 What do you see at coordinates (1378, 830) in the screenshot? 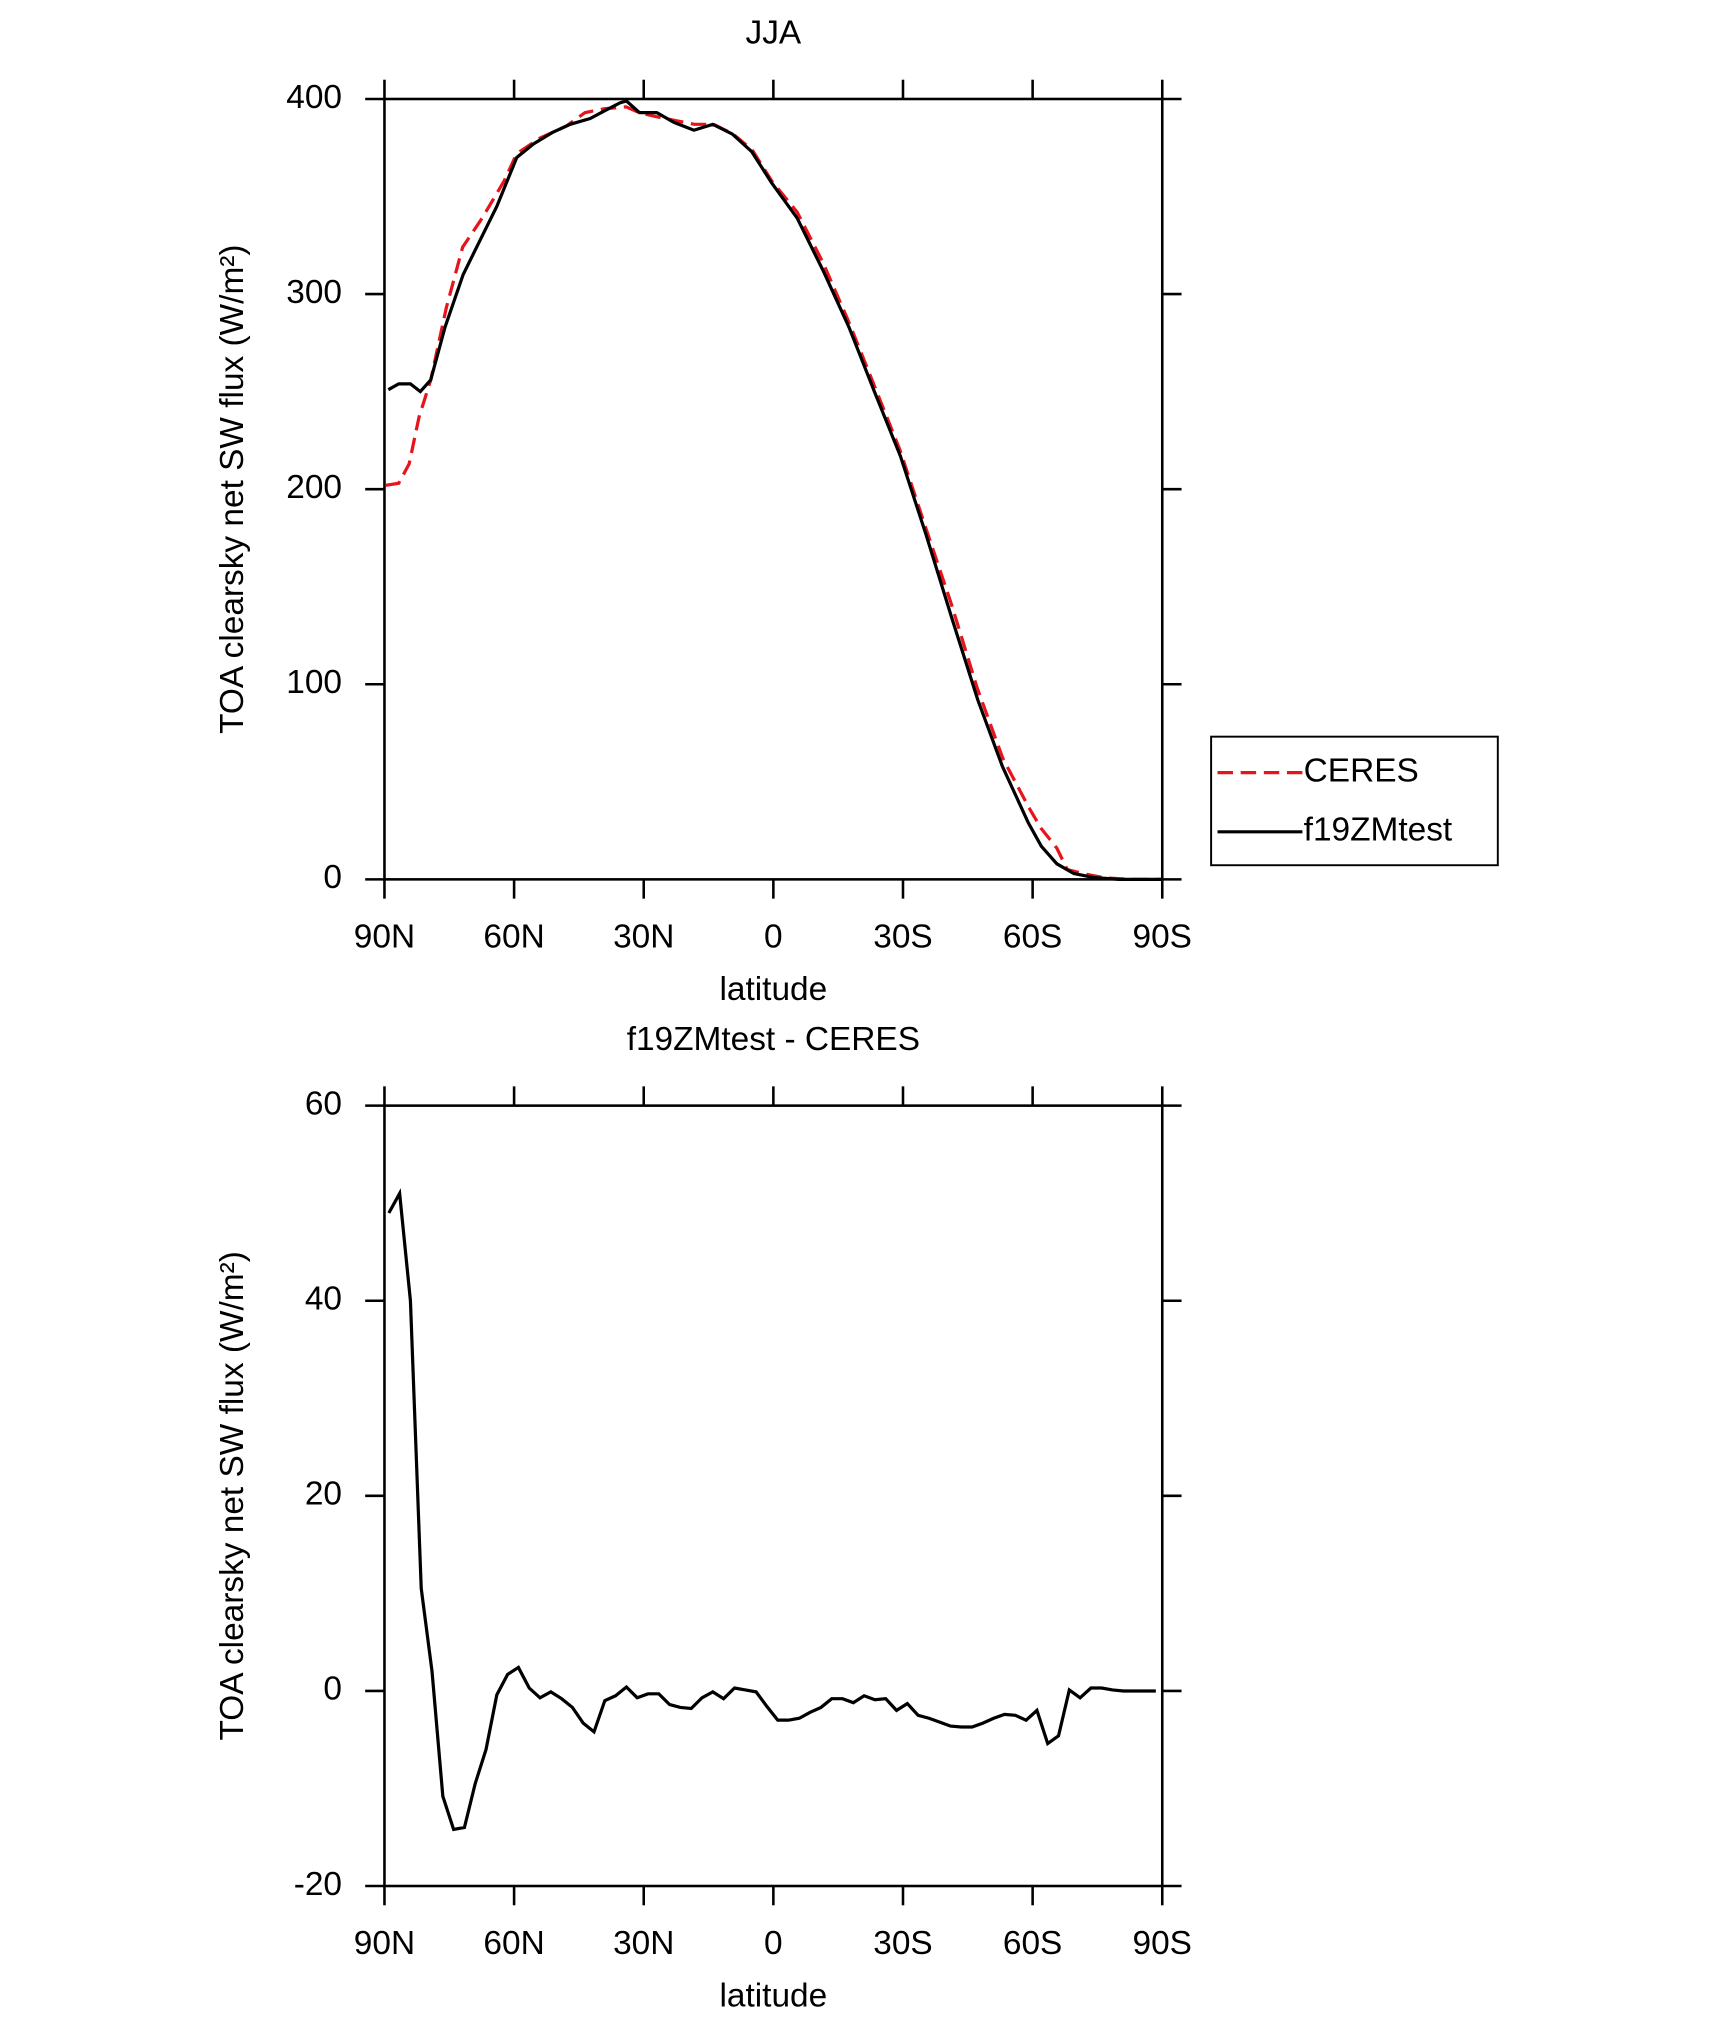
I see `legend-label: f19ZMtest` at bounding box center [1378, 830].